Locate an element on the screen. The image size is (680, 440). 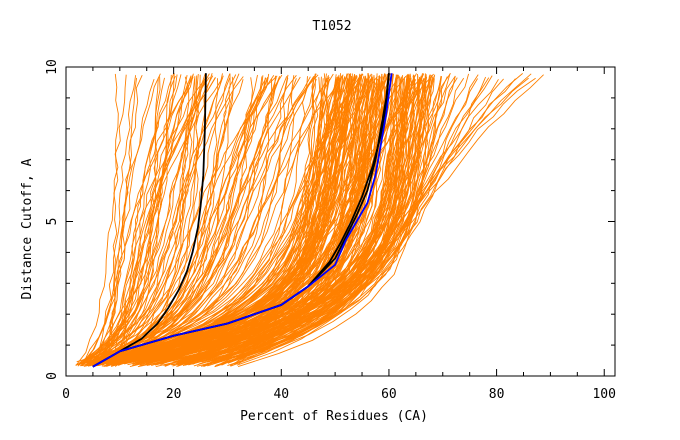
x-tick-label: 80 is located at coordinates (497, 394).